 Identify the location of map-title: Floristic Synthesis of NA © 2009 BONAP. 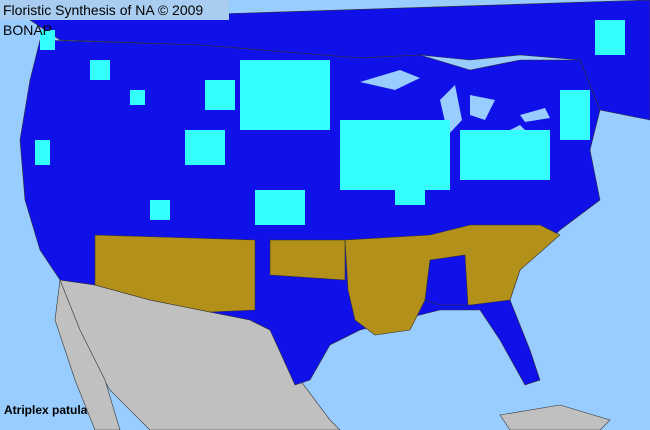
(114, 19).